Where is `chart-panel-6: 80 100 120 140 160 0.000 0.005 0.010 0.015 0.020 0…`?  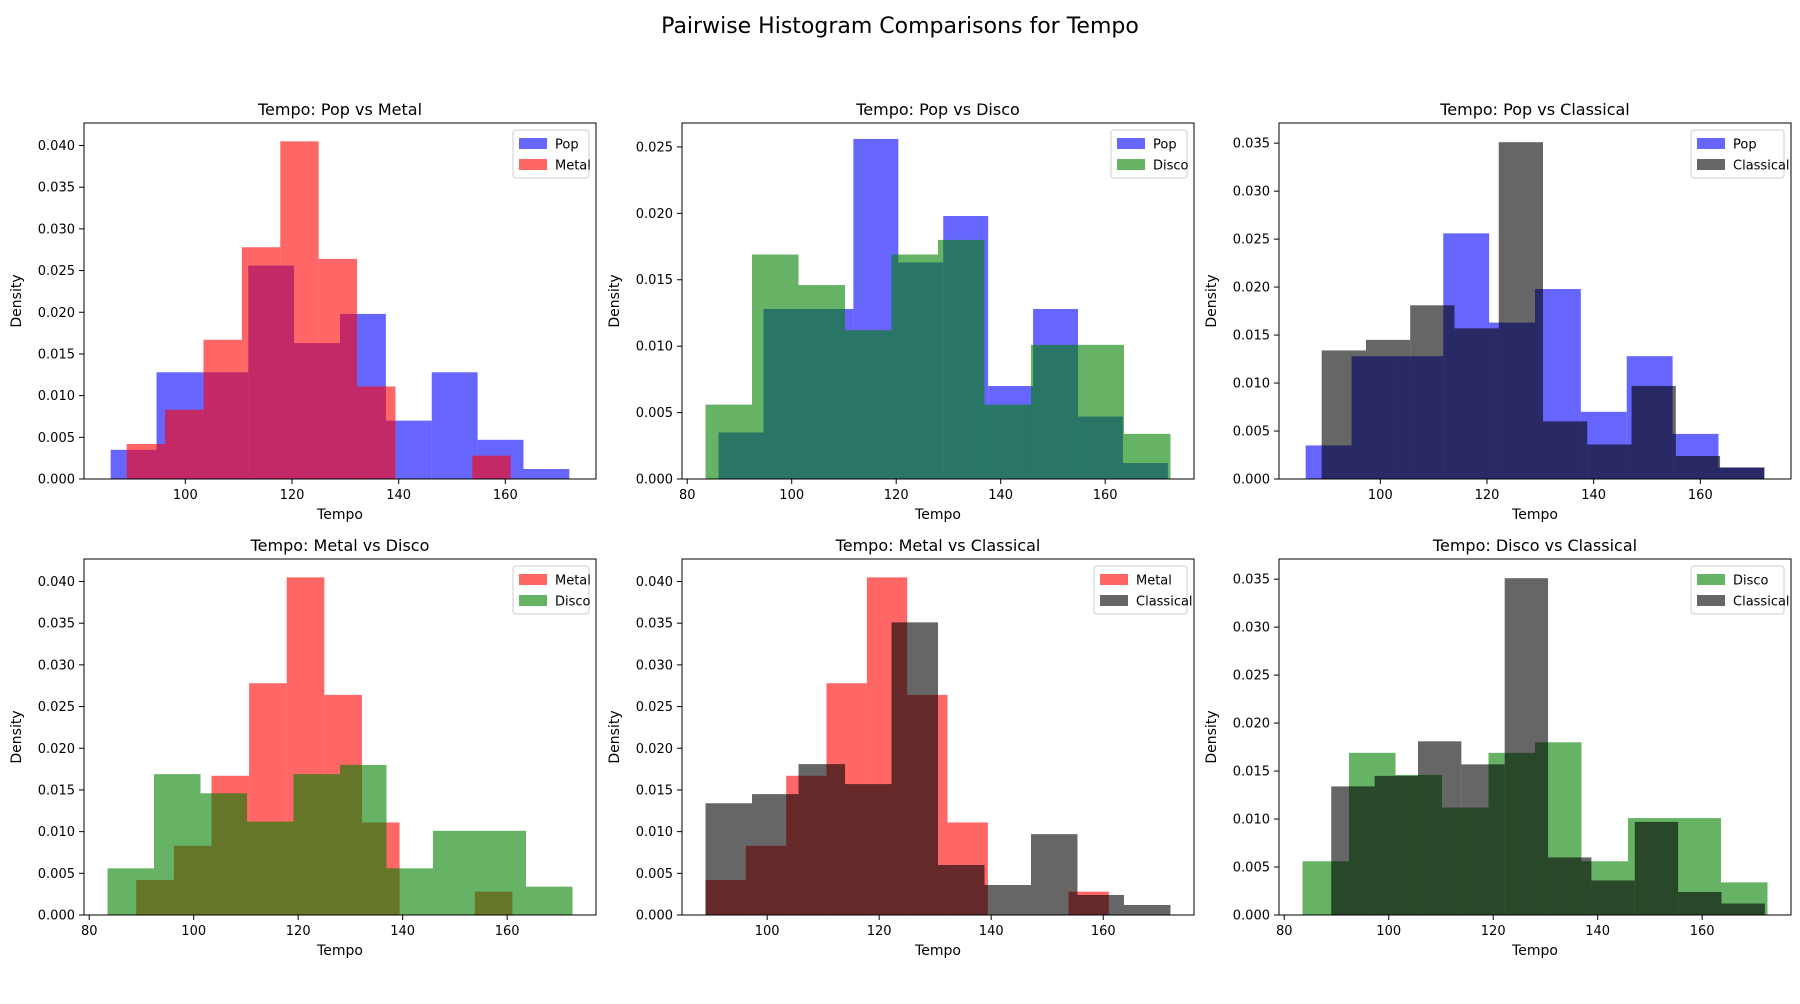
chart-panel-6: 80 100 120 140 160 0.000 0.005 0.010 0.015 0.020 0… is located at coordinates (1498, 747).